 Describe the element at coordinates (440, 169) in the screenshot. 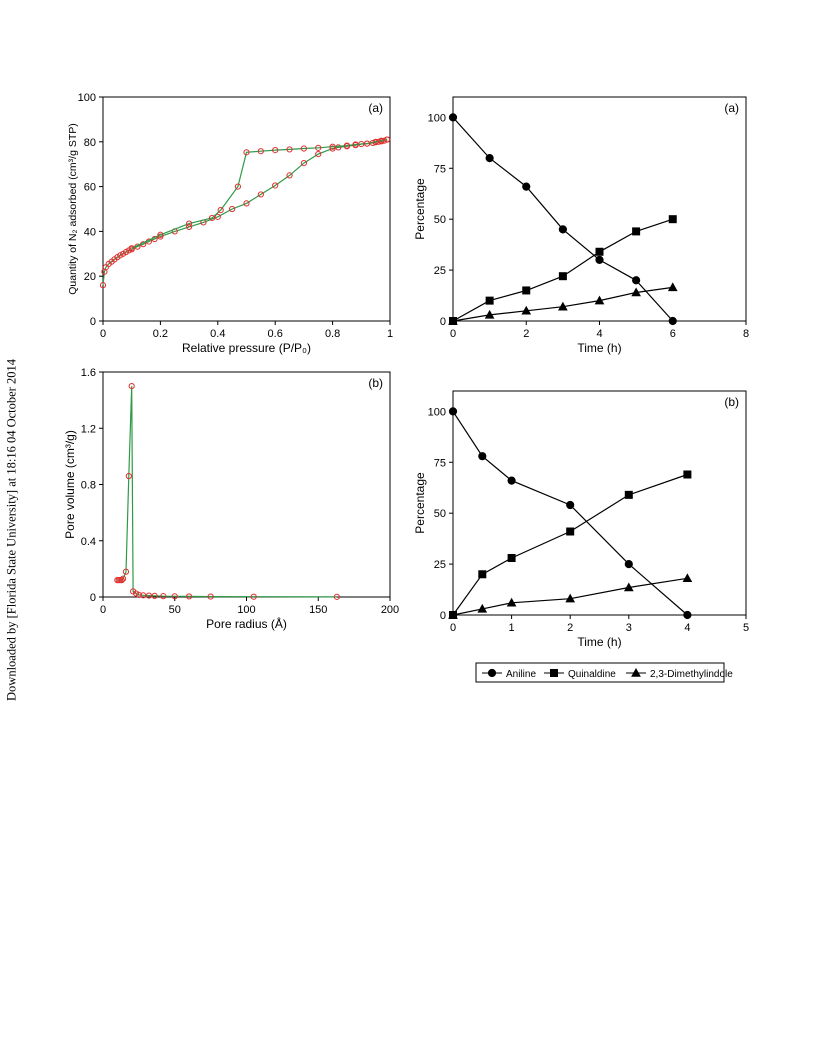

I see `y-tick-label: 75` at that location.